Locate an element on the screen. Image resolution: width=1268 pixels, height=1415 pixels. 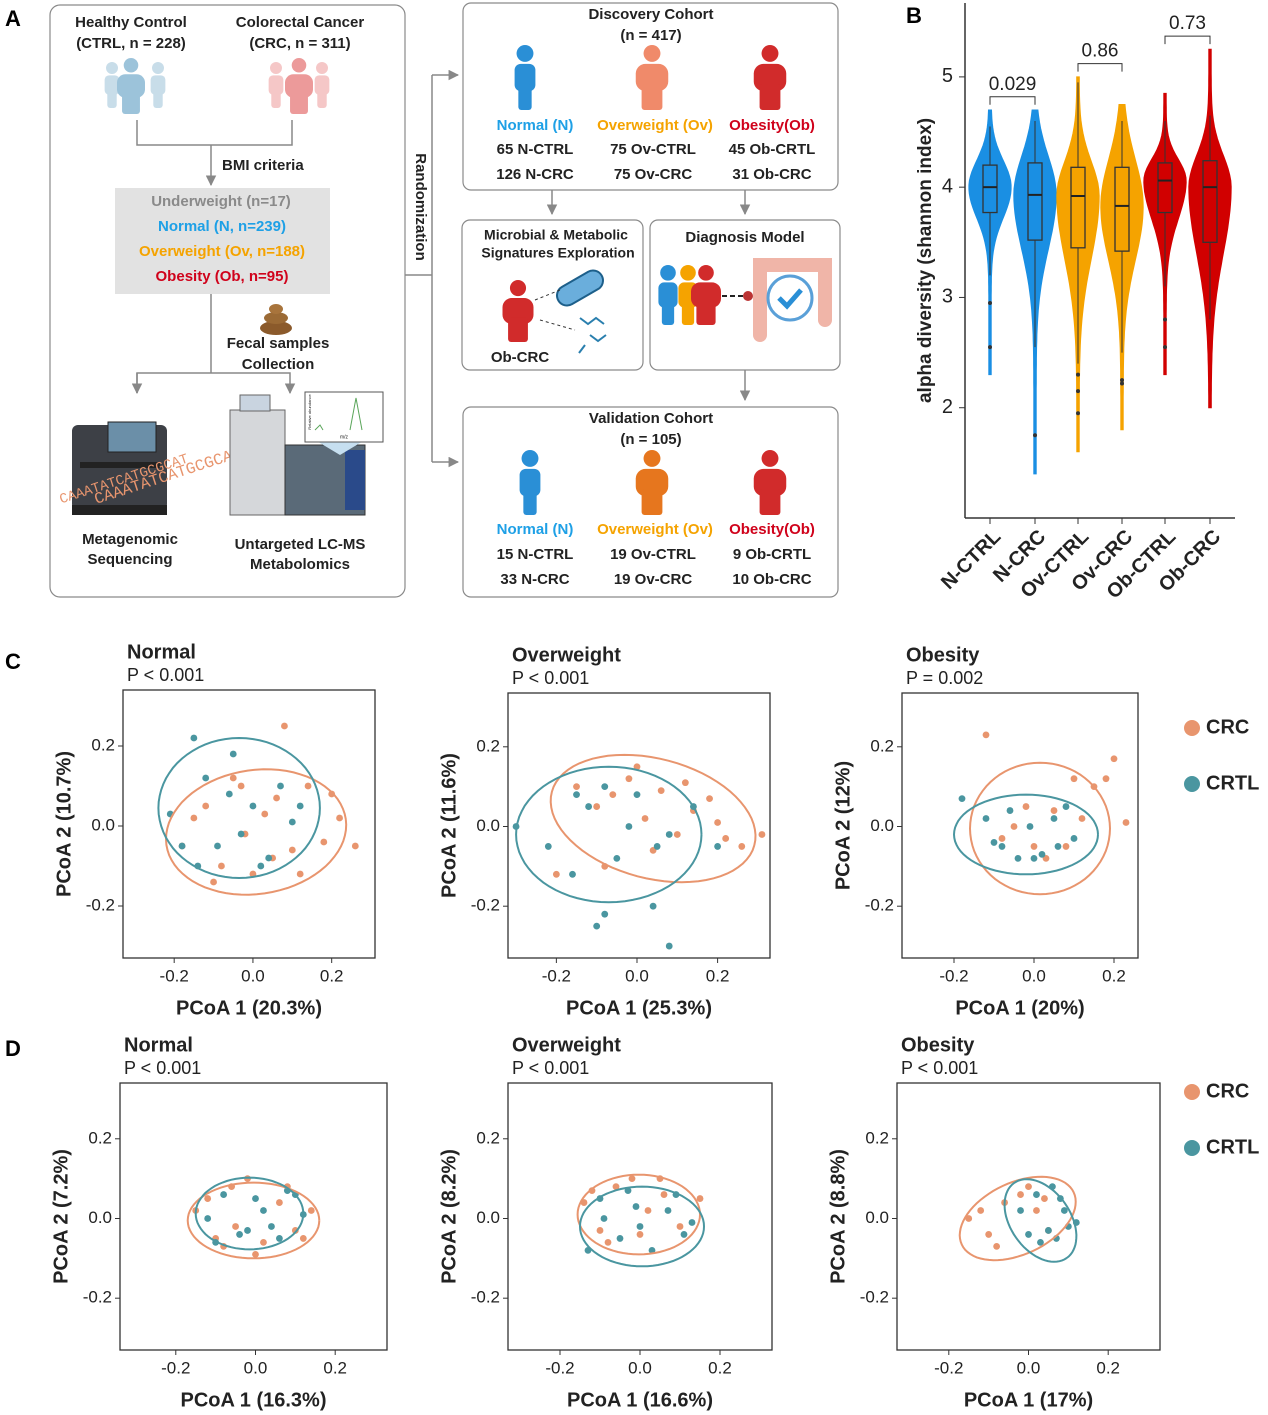
chart-subtitle: P = 0.002 is located at coordinates (944, 678).